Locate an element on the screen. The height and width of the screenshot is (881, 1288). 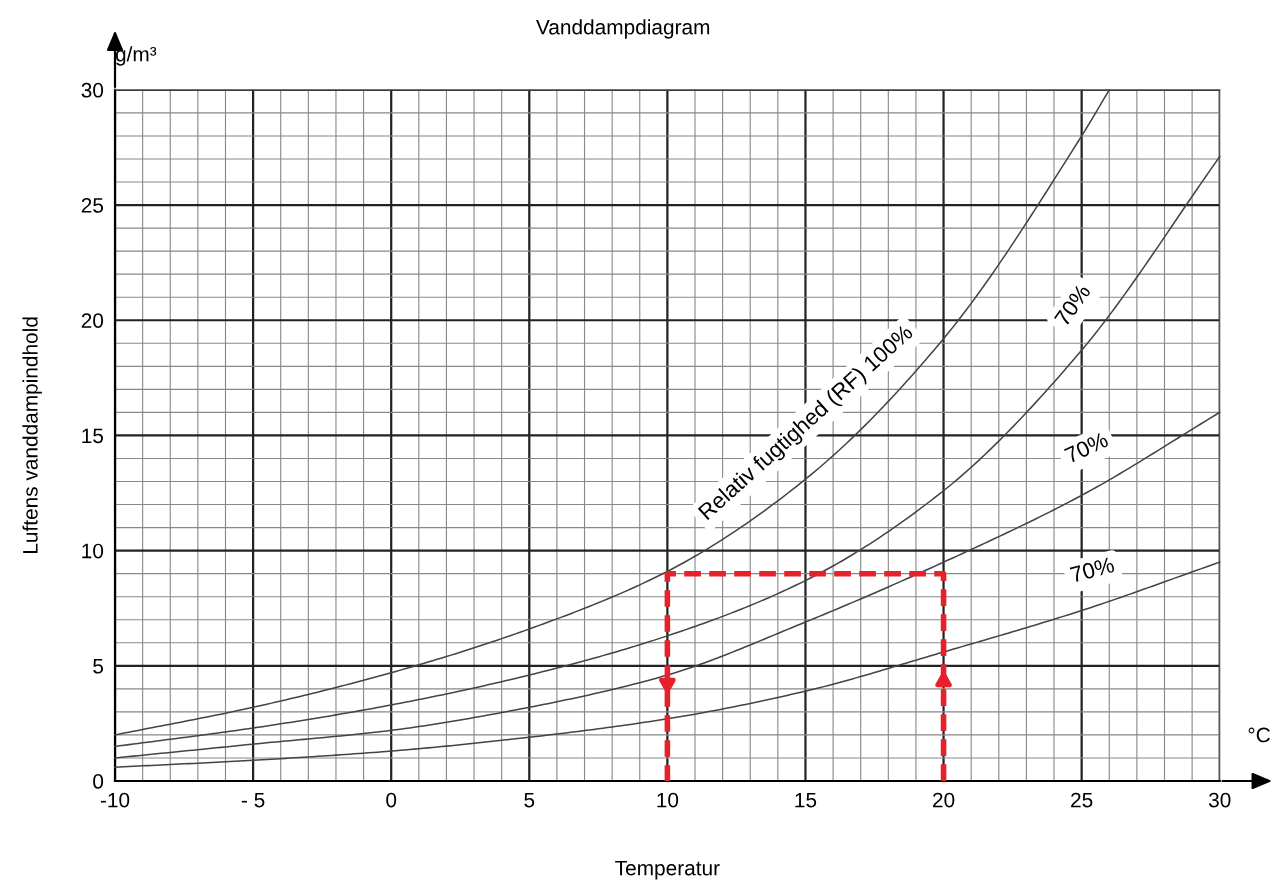
y-tick-label: 25 is located at coordinates (92, 205).